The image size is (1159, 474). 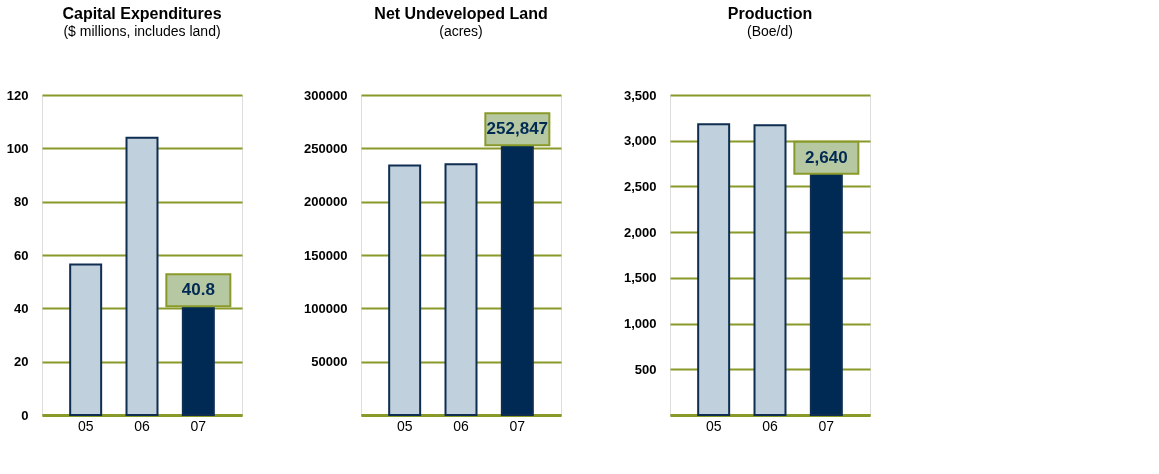 What do you see at coordinates (640, 95) in the screenshot?
I see `y-tick-label: 3,500` at bounding box center [640, 95].